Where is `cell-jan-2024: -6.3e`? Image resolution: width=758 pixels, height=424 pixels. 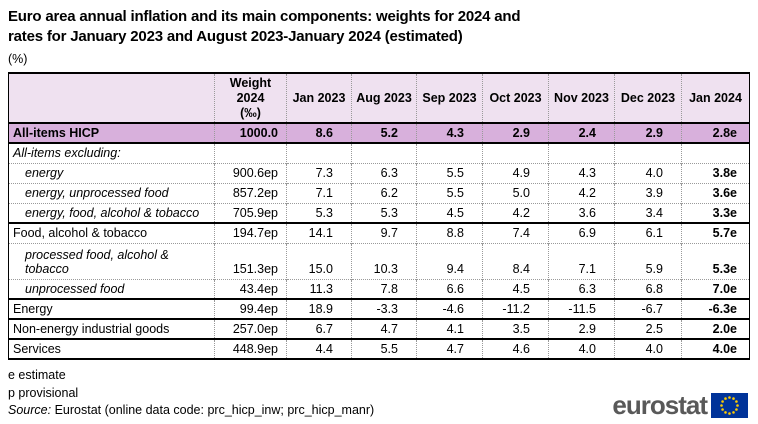 cell-jan-2024: -6.3e is located at coordinates (715, 309).